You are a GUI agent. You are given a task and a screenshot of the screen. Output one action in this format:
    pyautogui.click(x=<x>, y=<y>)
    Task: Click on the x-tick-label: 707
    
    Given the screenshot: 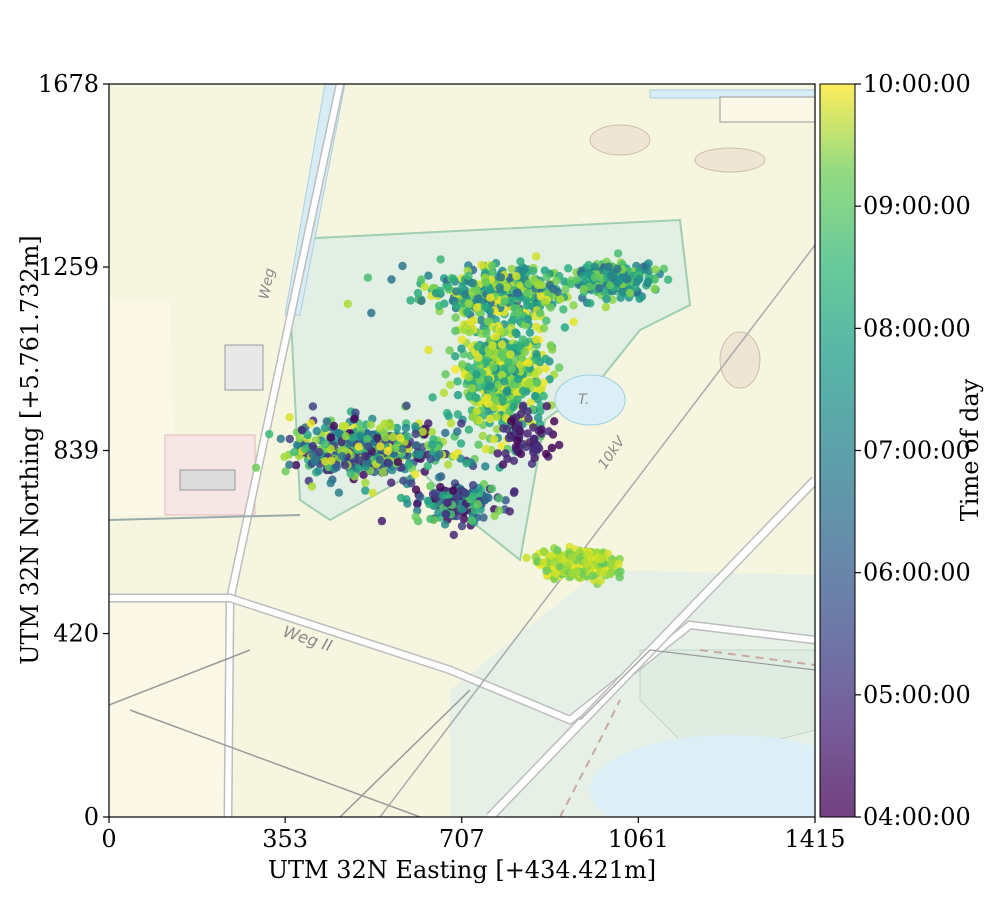 What is the action you would take?
    pyautogui.click(x=462, y=839)
    